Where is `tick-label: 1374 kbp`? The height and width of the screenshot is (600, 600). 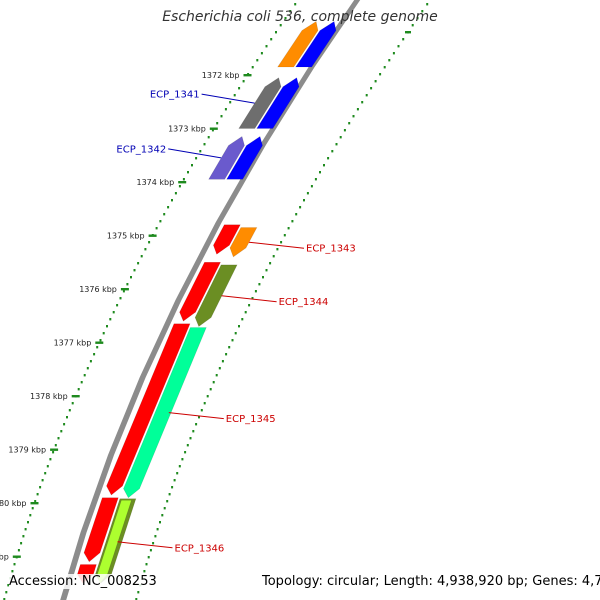 tick-label: 1374 kbp is located at coordinates (155, 182).